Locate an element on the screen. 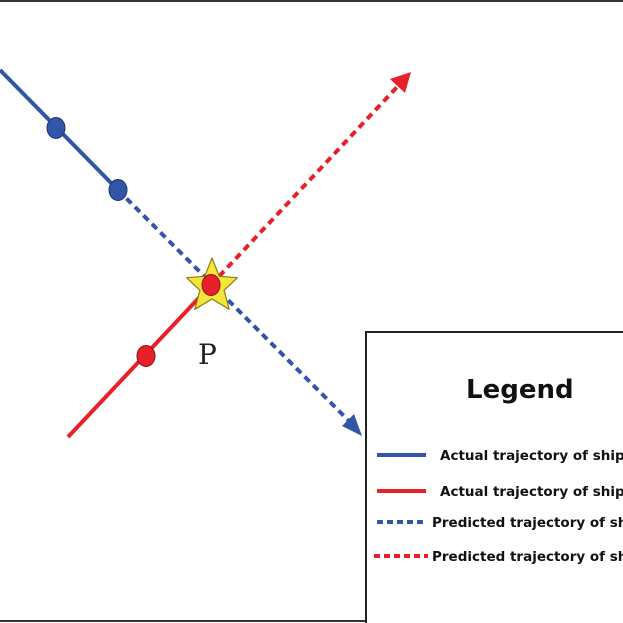 This screenshot has width=623, height=623. ship-b-predicted-arrowhead is located at coordinates (400, 82).